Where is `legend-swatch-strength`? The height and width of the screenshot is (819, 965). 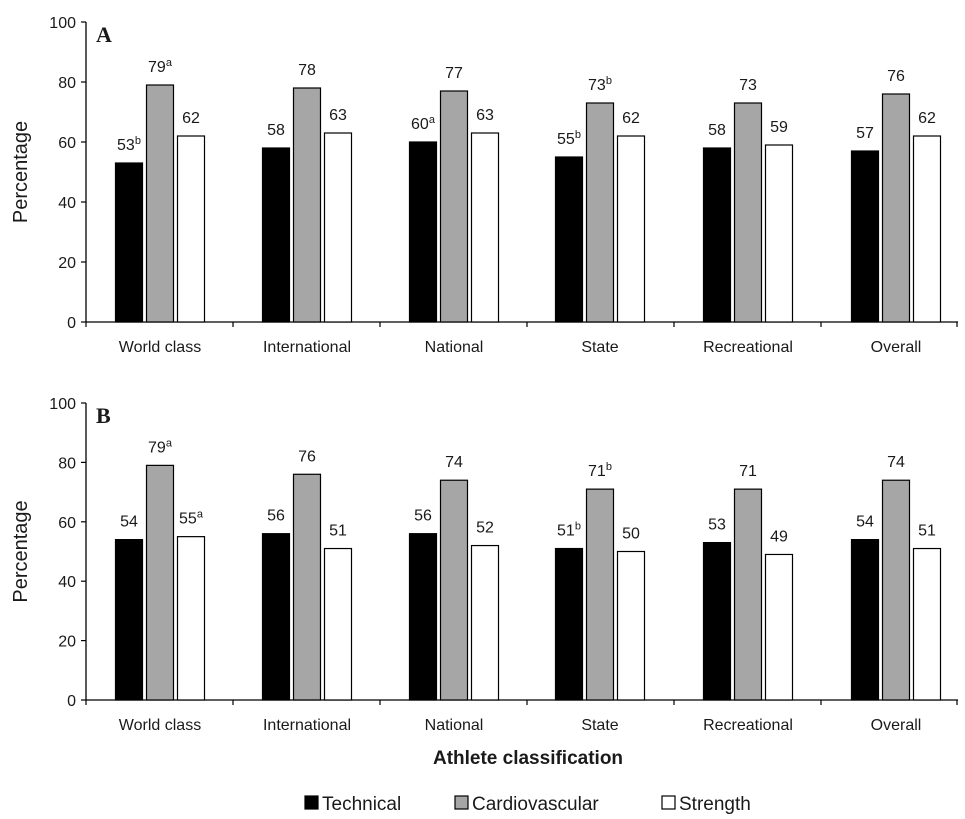 legend-swatch-strength is located at coordinates (668, 802).